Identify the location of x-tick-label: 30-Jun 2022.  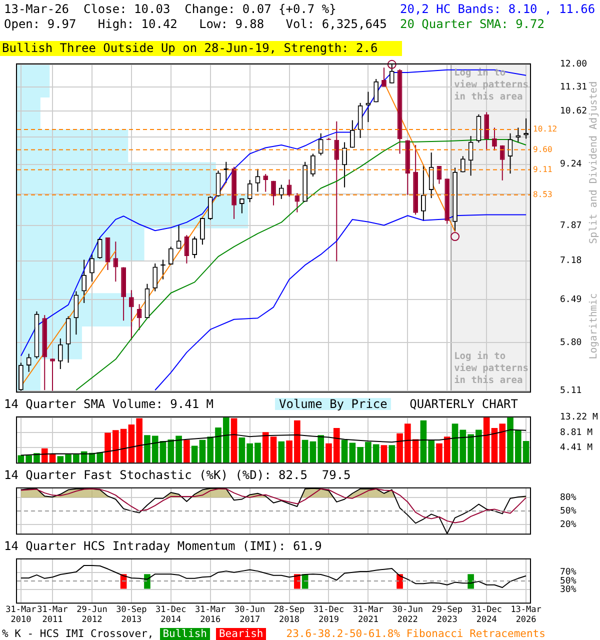
(408, 615).